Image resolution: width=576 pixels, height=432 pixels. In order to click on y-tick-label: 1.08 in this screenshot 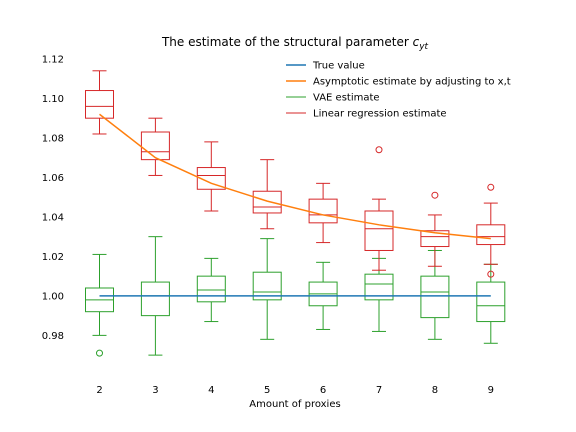, I will do `click(53, 138)`.